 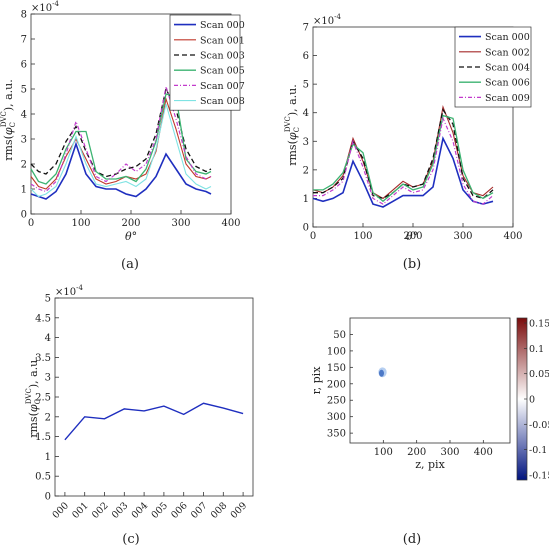 What do you see at coordinates (288, 124) in the screenshot?
I see `b-ylabel-sup: DVC` at bounding box center [288, 124].